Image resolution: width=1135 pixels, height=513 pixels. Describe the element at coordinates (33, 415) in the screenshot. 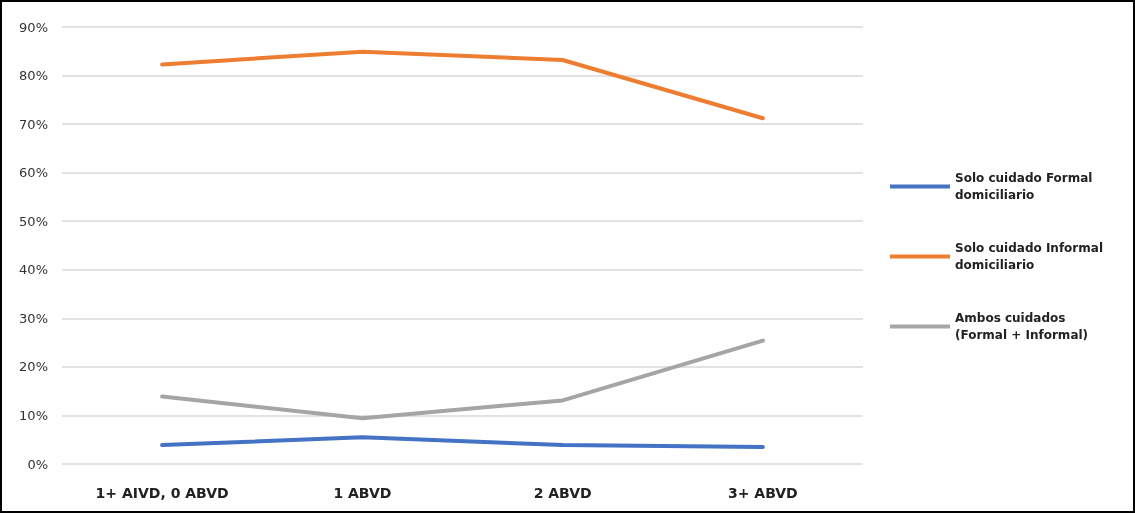

I see `y-tick-label: 10%` at that location.